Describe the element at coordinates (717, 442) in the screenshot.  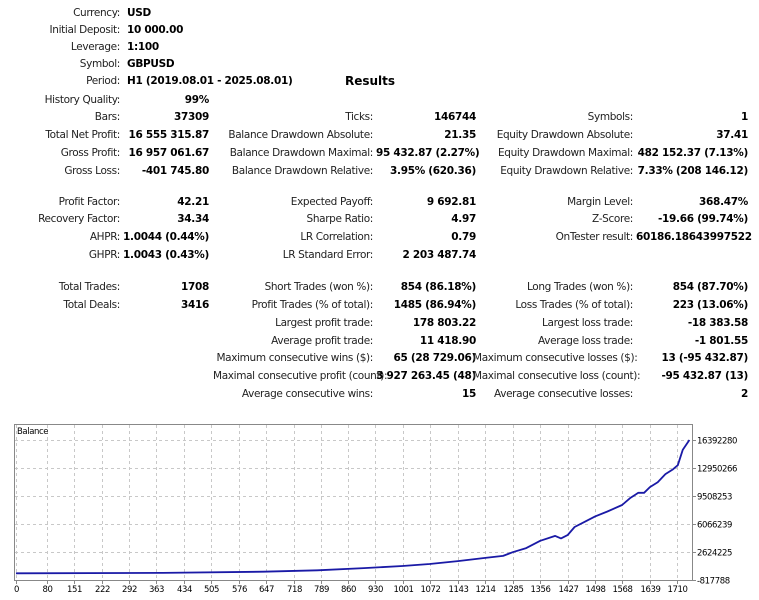
I see `y-tick-label: 16392280` at that location.